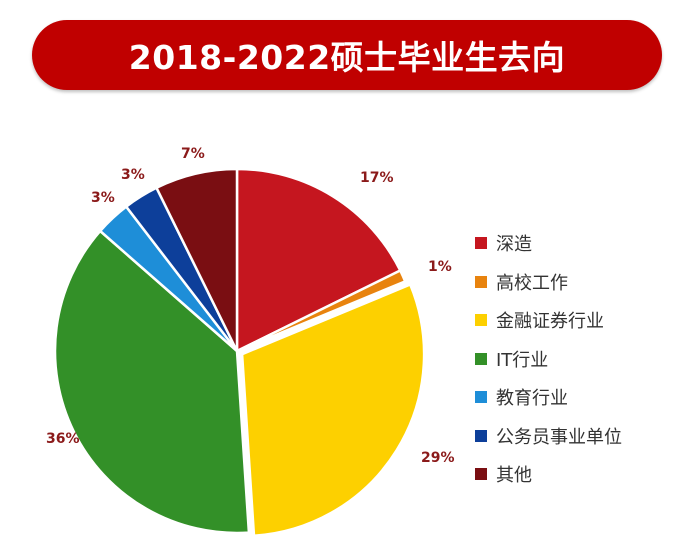  I want to click on legend-label: 金融证券行业, so click(550, 322).